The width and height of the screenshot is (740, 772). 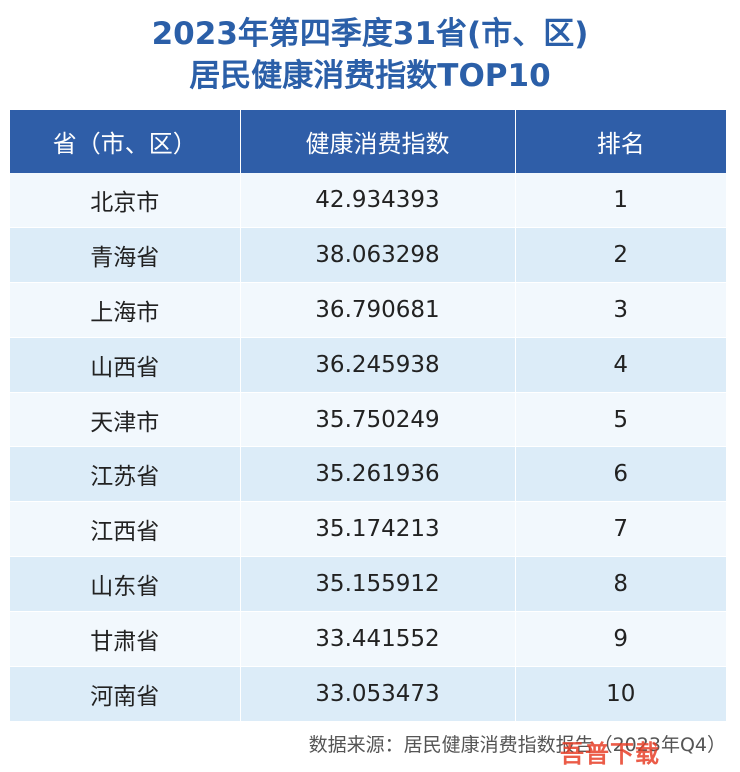 I want to click on cell-rank: 8, so click(x=620, y=584).